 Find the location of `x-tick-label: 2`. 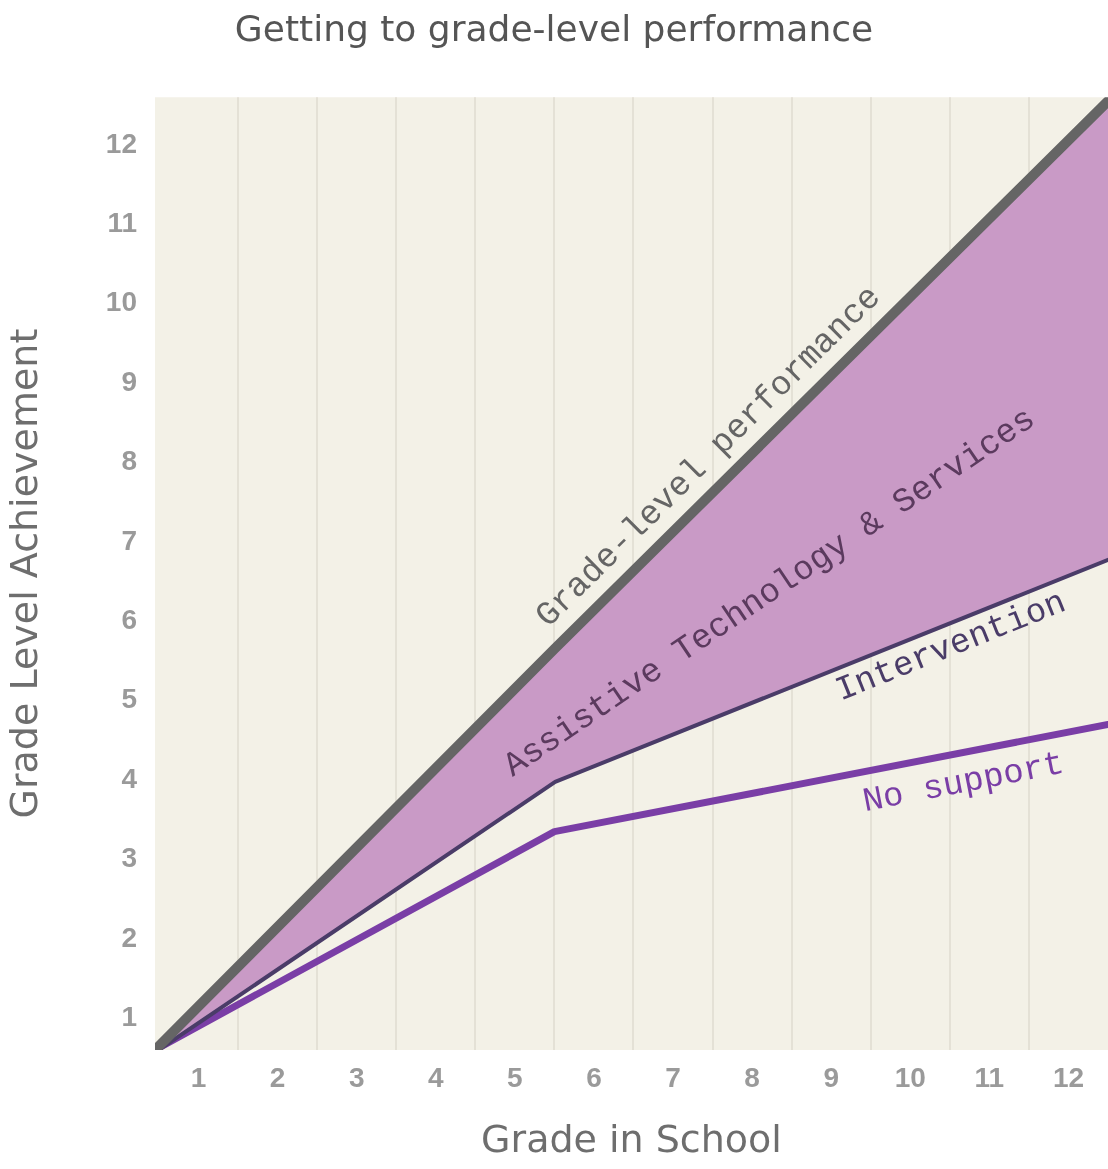

x-tick-label: 2 is located at coordinates (277, 1077).